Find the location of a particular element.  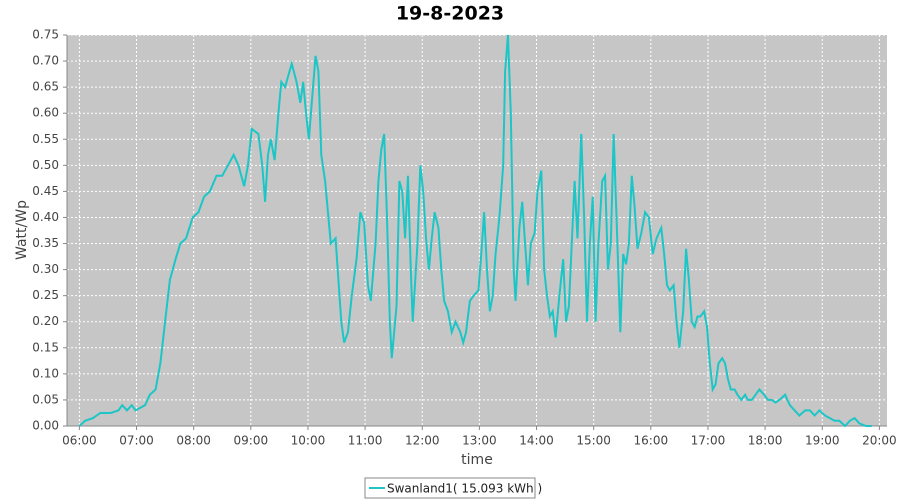

y-tick-label: 0.05 is located at coordinates (45, 399).